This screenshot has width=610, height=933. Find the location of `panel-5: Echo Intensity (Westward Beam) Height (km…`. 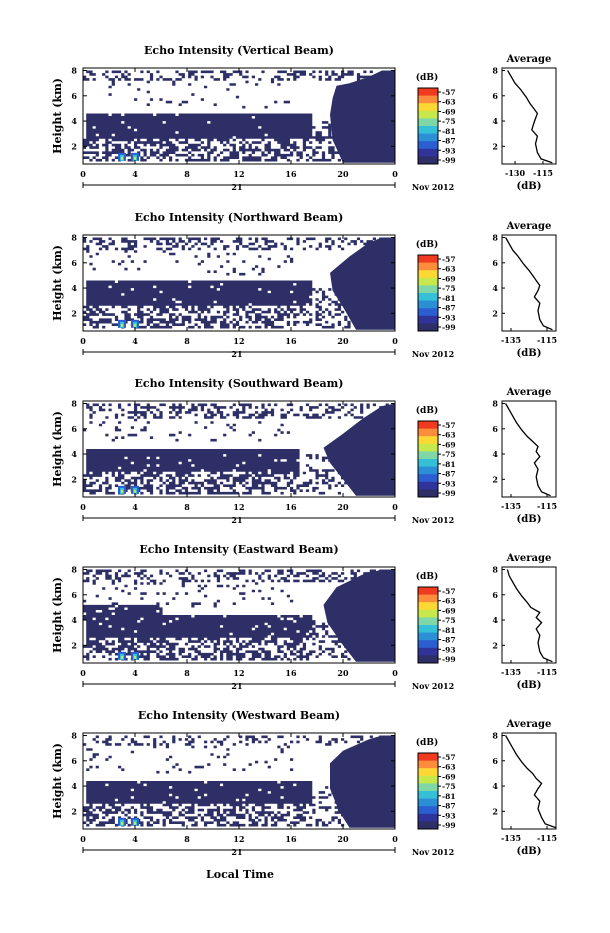

panel-5: Echo Intensity (Westward Beam) Height (km… is located at coordinates (304, 783).